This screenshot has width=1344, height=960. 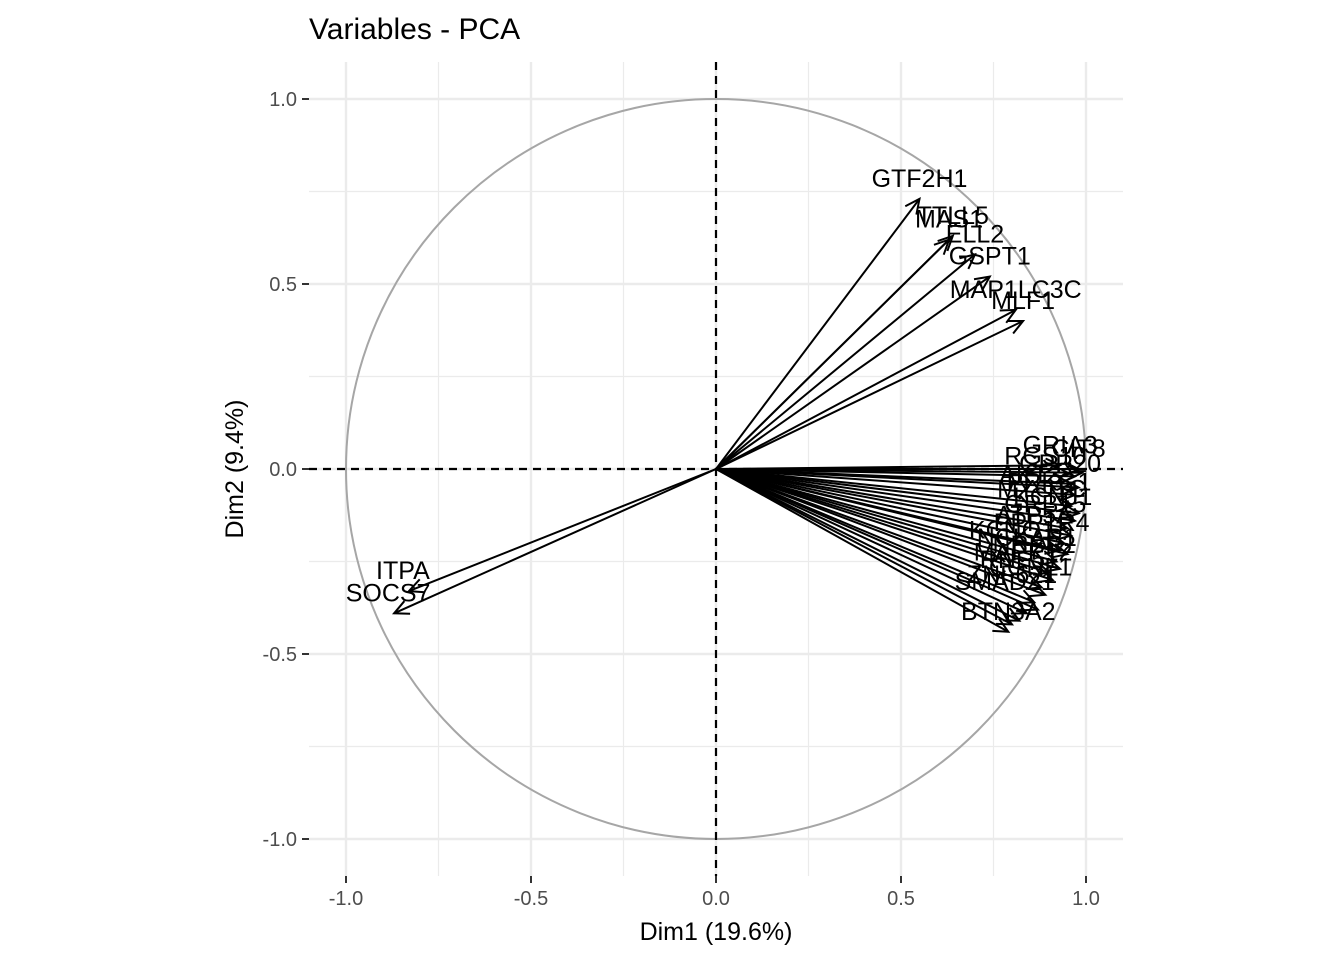 I want to click on variable-arrow-ell2, so click(x=846, y=361).